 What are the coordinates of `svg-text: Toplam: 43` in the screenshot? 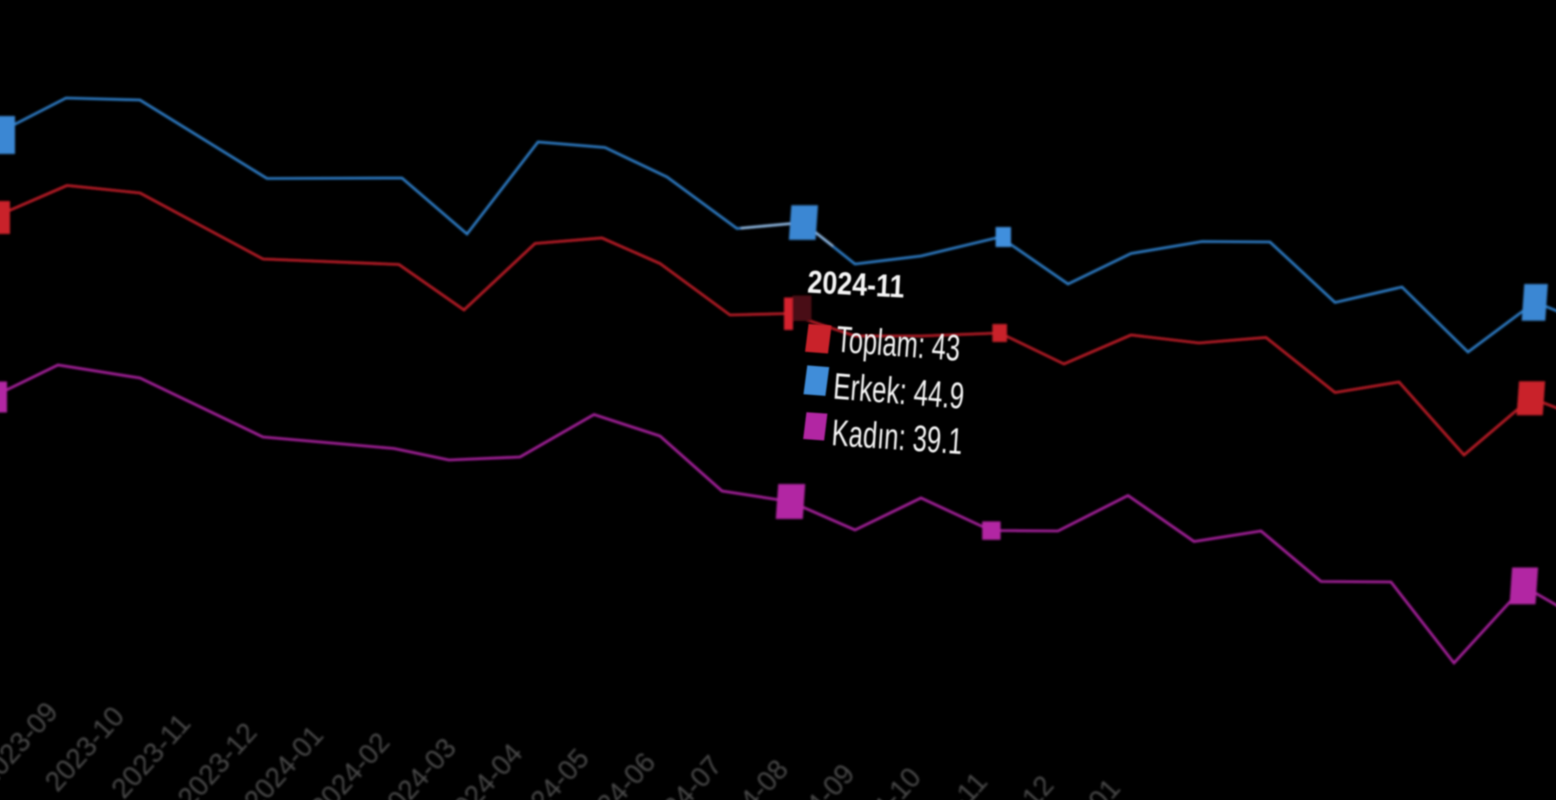 It's located at (898, 344).